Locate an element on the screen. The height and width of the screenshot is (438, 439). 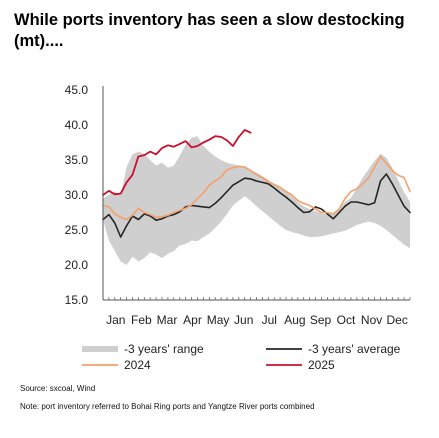
x-tick-label: Oct is located at coordinates (346, 320).